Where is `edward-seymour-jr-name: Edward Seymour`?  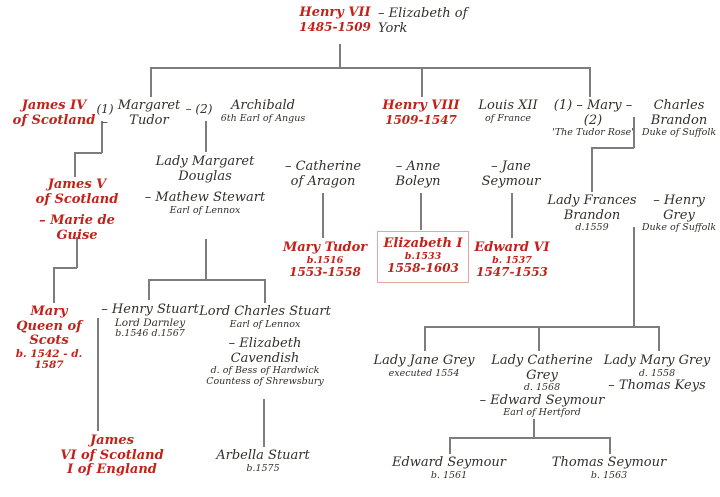 edward-seymour-jr-name: Edward Seymour is located at coordinates (449, 462).